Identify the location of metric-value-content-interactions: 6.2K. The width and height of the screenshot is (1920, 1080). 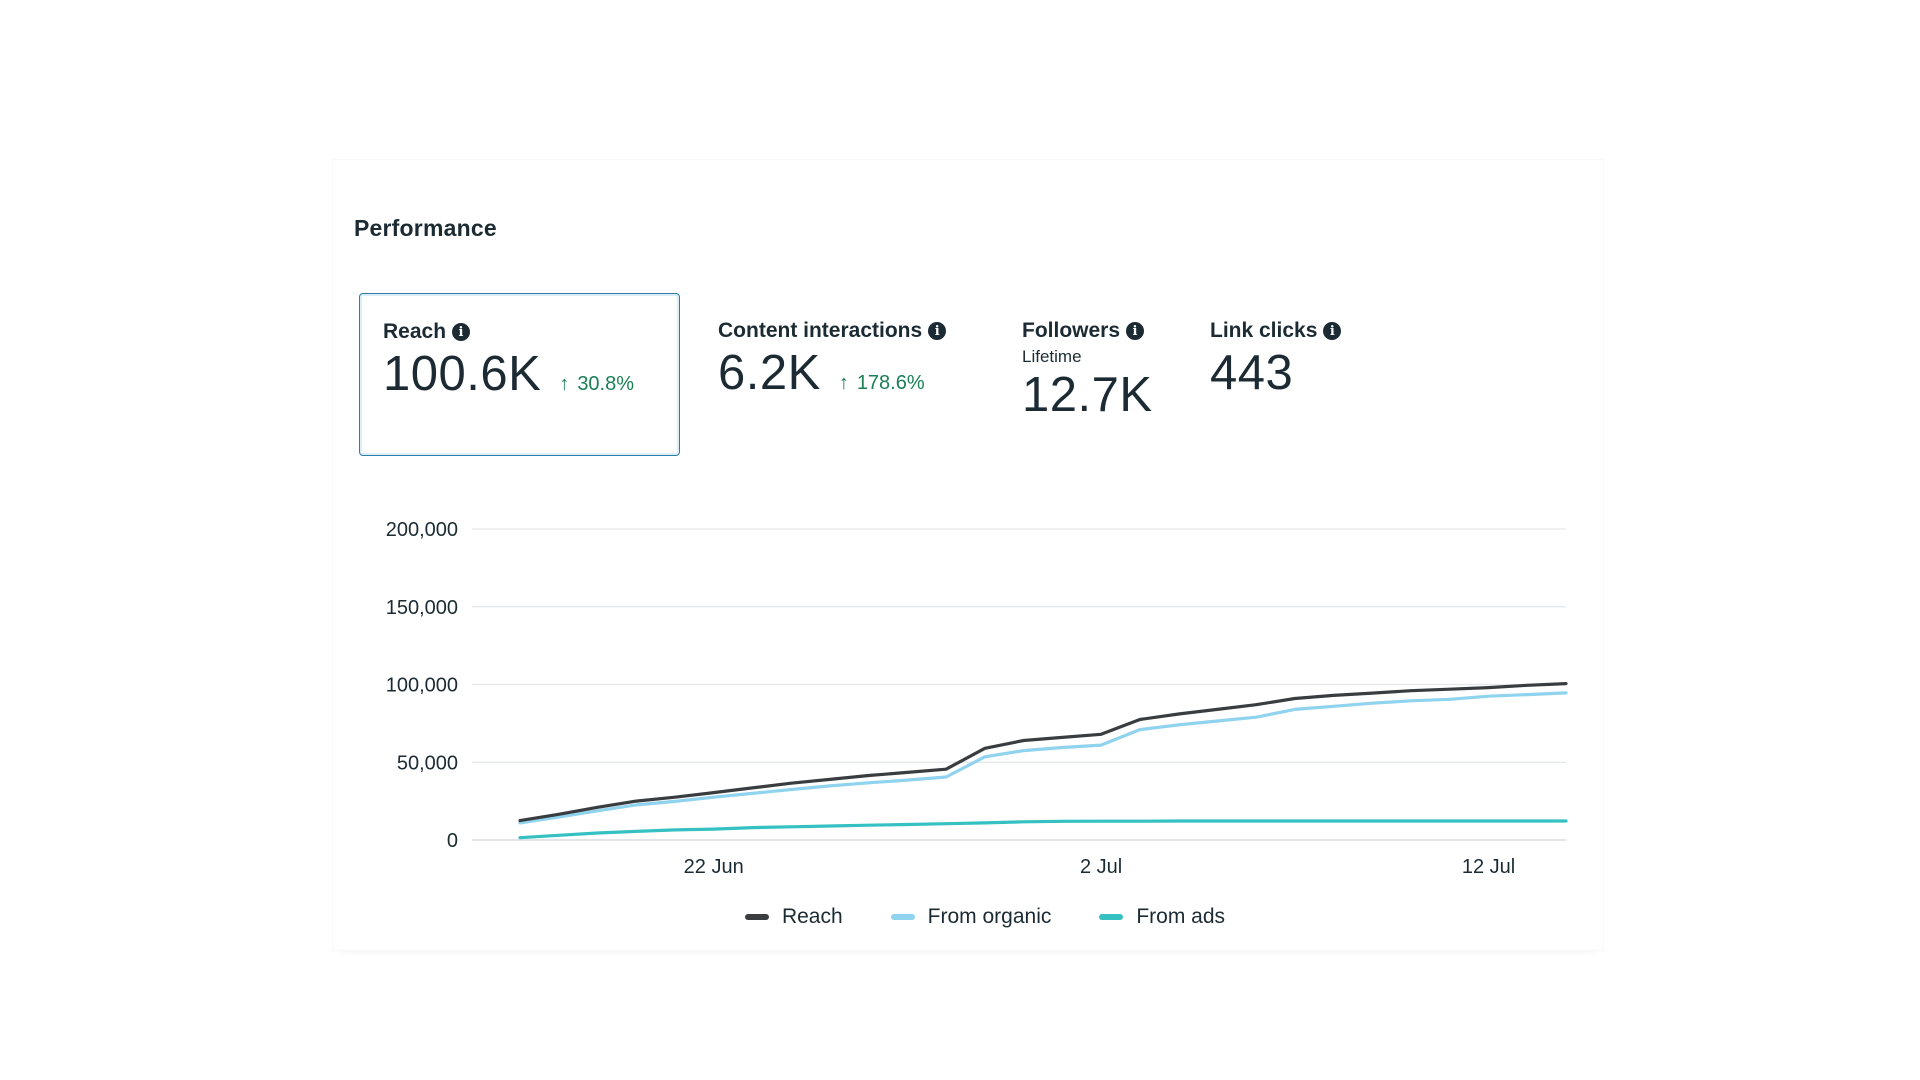
(769, 373).